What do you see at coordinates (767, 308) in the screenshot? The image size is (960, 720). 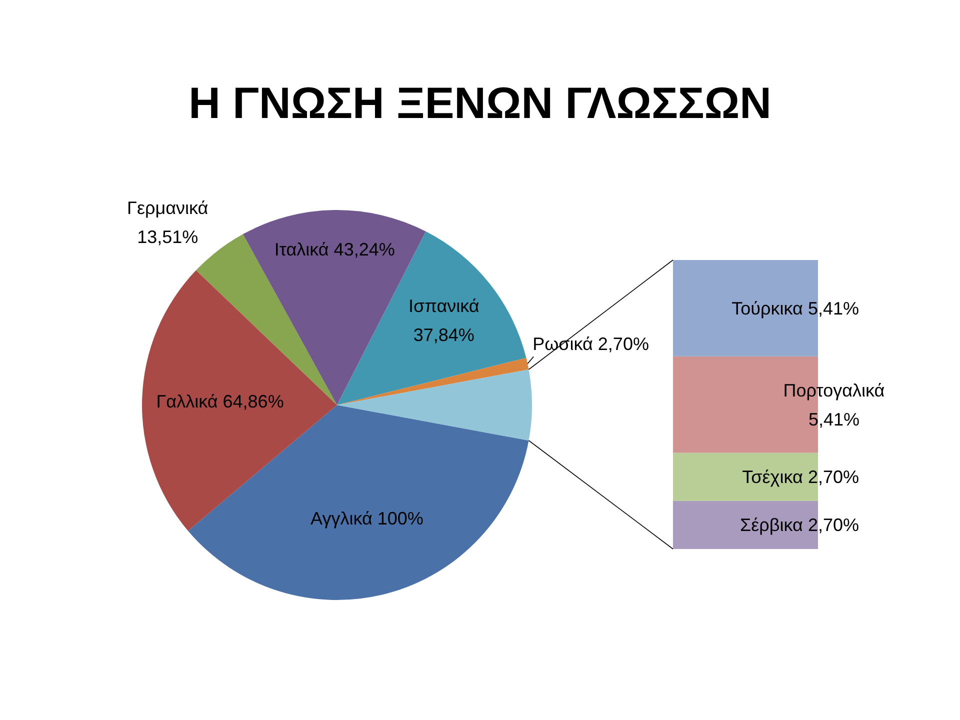 I see `series-label: Τούρκικα` at bounding box center [767, 308].